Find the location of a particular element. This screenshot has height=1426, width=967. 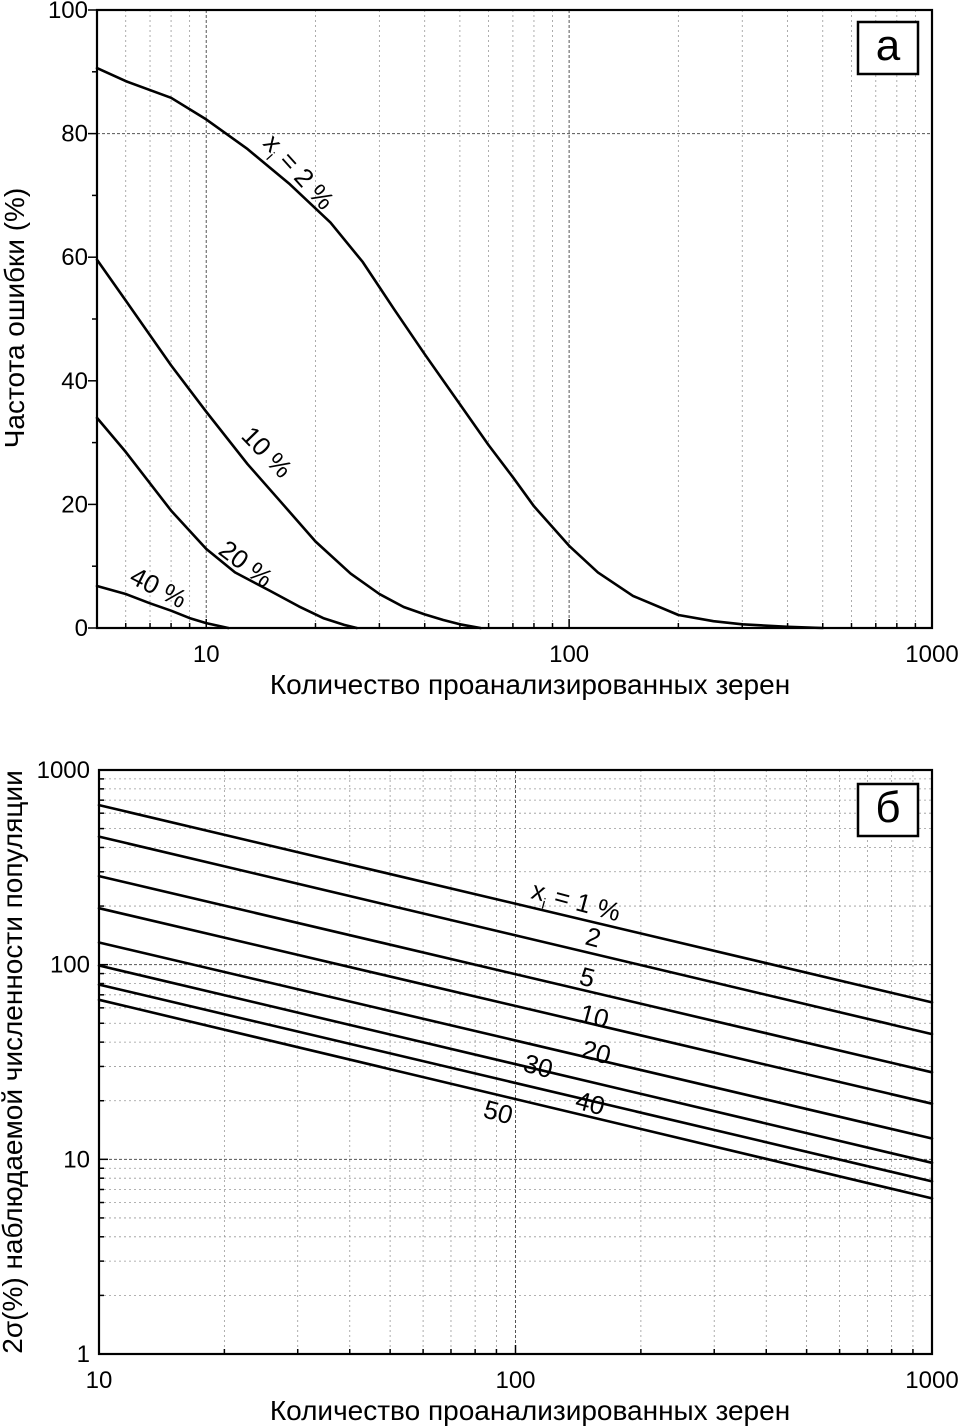

y-axis-title: Частота ошибки (%) is located at coordinates (15, 318).